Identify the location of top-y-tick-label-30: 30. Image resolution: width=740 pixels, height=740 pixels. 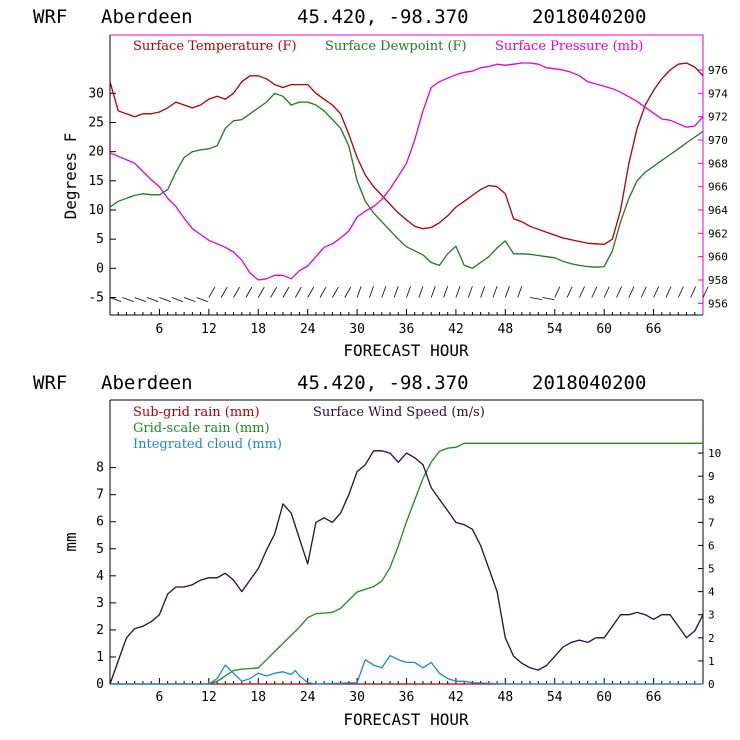
(96, 93).